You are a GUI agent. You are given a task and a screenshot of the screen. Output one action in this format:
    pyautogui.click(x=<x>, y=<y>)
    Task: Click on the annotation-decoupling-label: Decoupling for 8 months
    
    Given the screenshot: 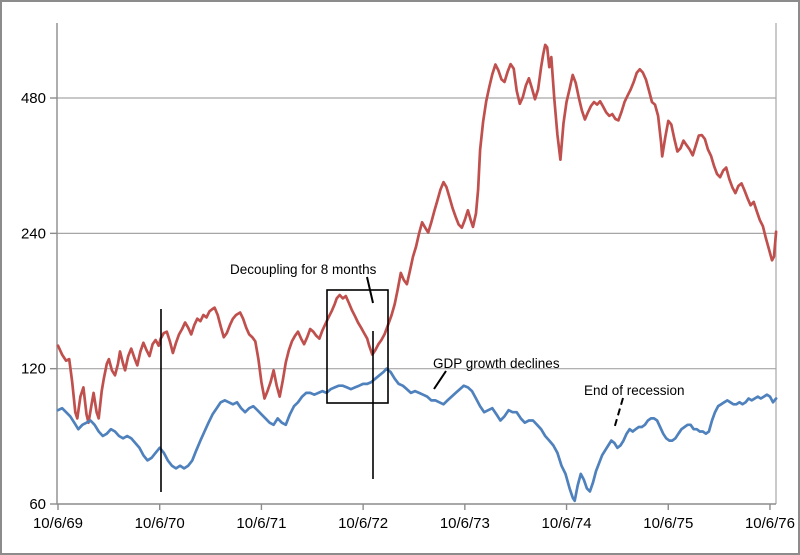 What is the action you would take?
    pyautogui.click(x=303, y=269)
    